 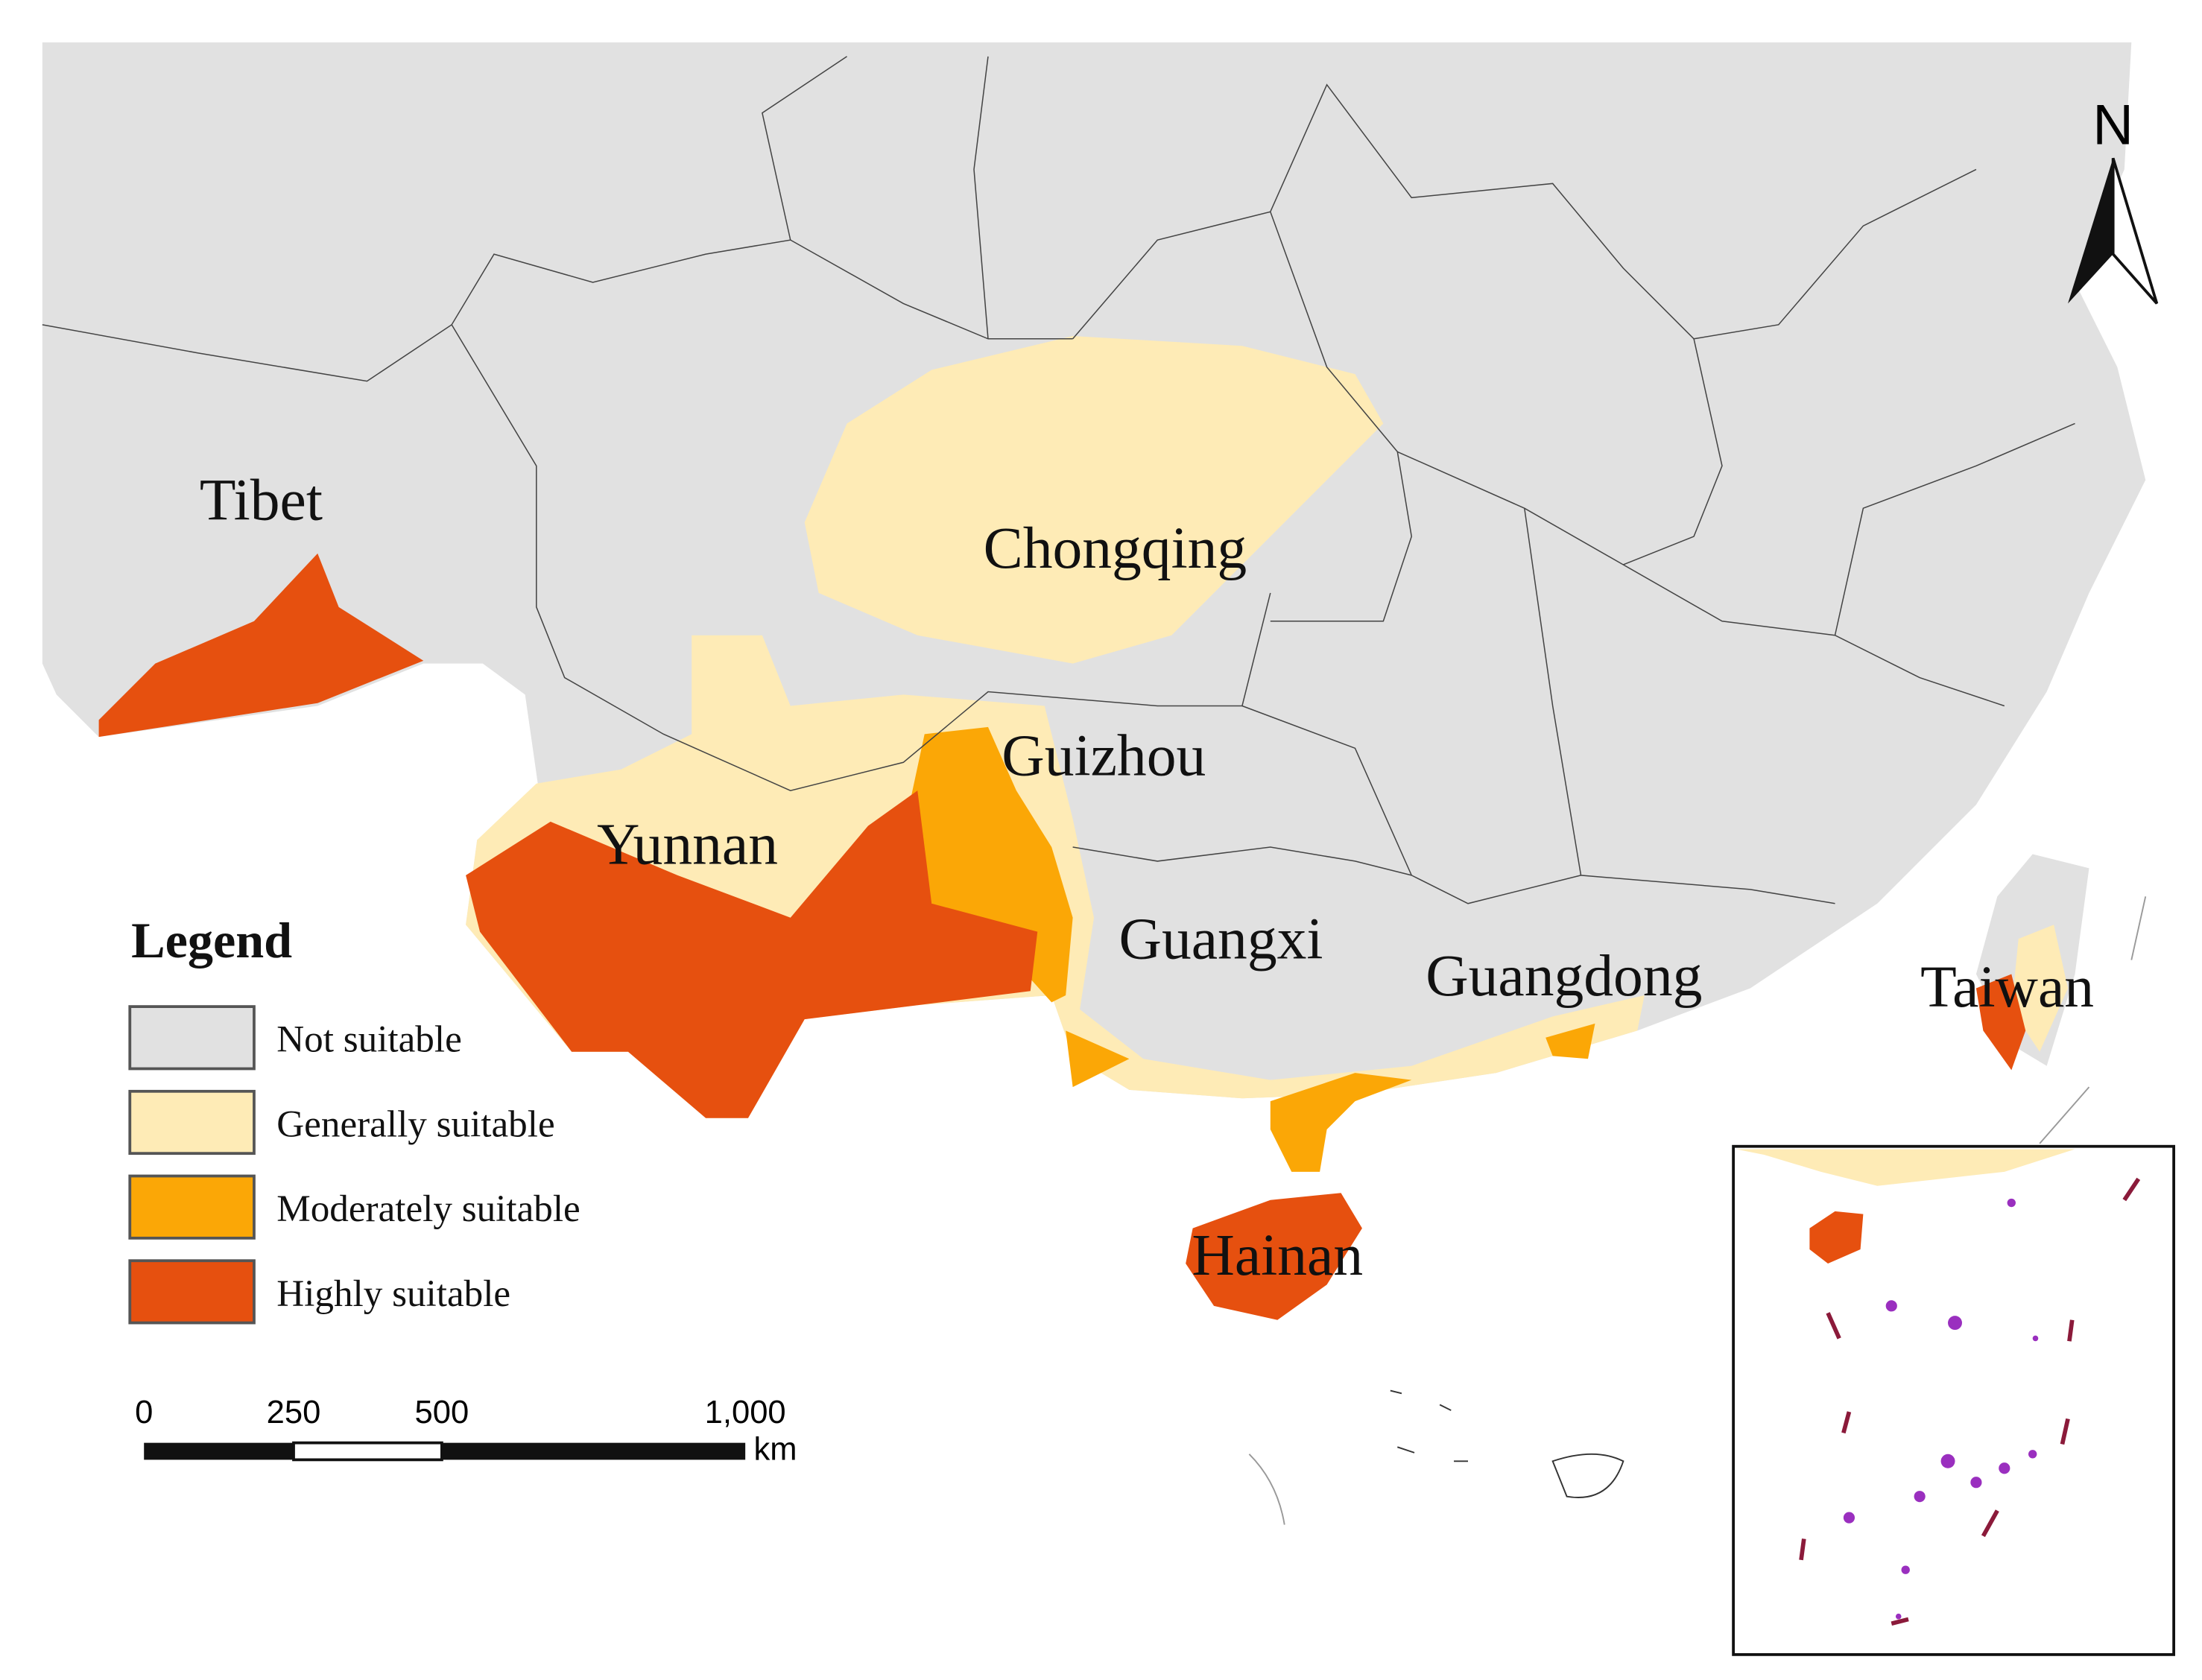 What do you see at coordinates (1221, 939) in the screenshot?
I see `region-label: Guangxi` at bounding box center [1221, 939].